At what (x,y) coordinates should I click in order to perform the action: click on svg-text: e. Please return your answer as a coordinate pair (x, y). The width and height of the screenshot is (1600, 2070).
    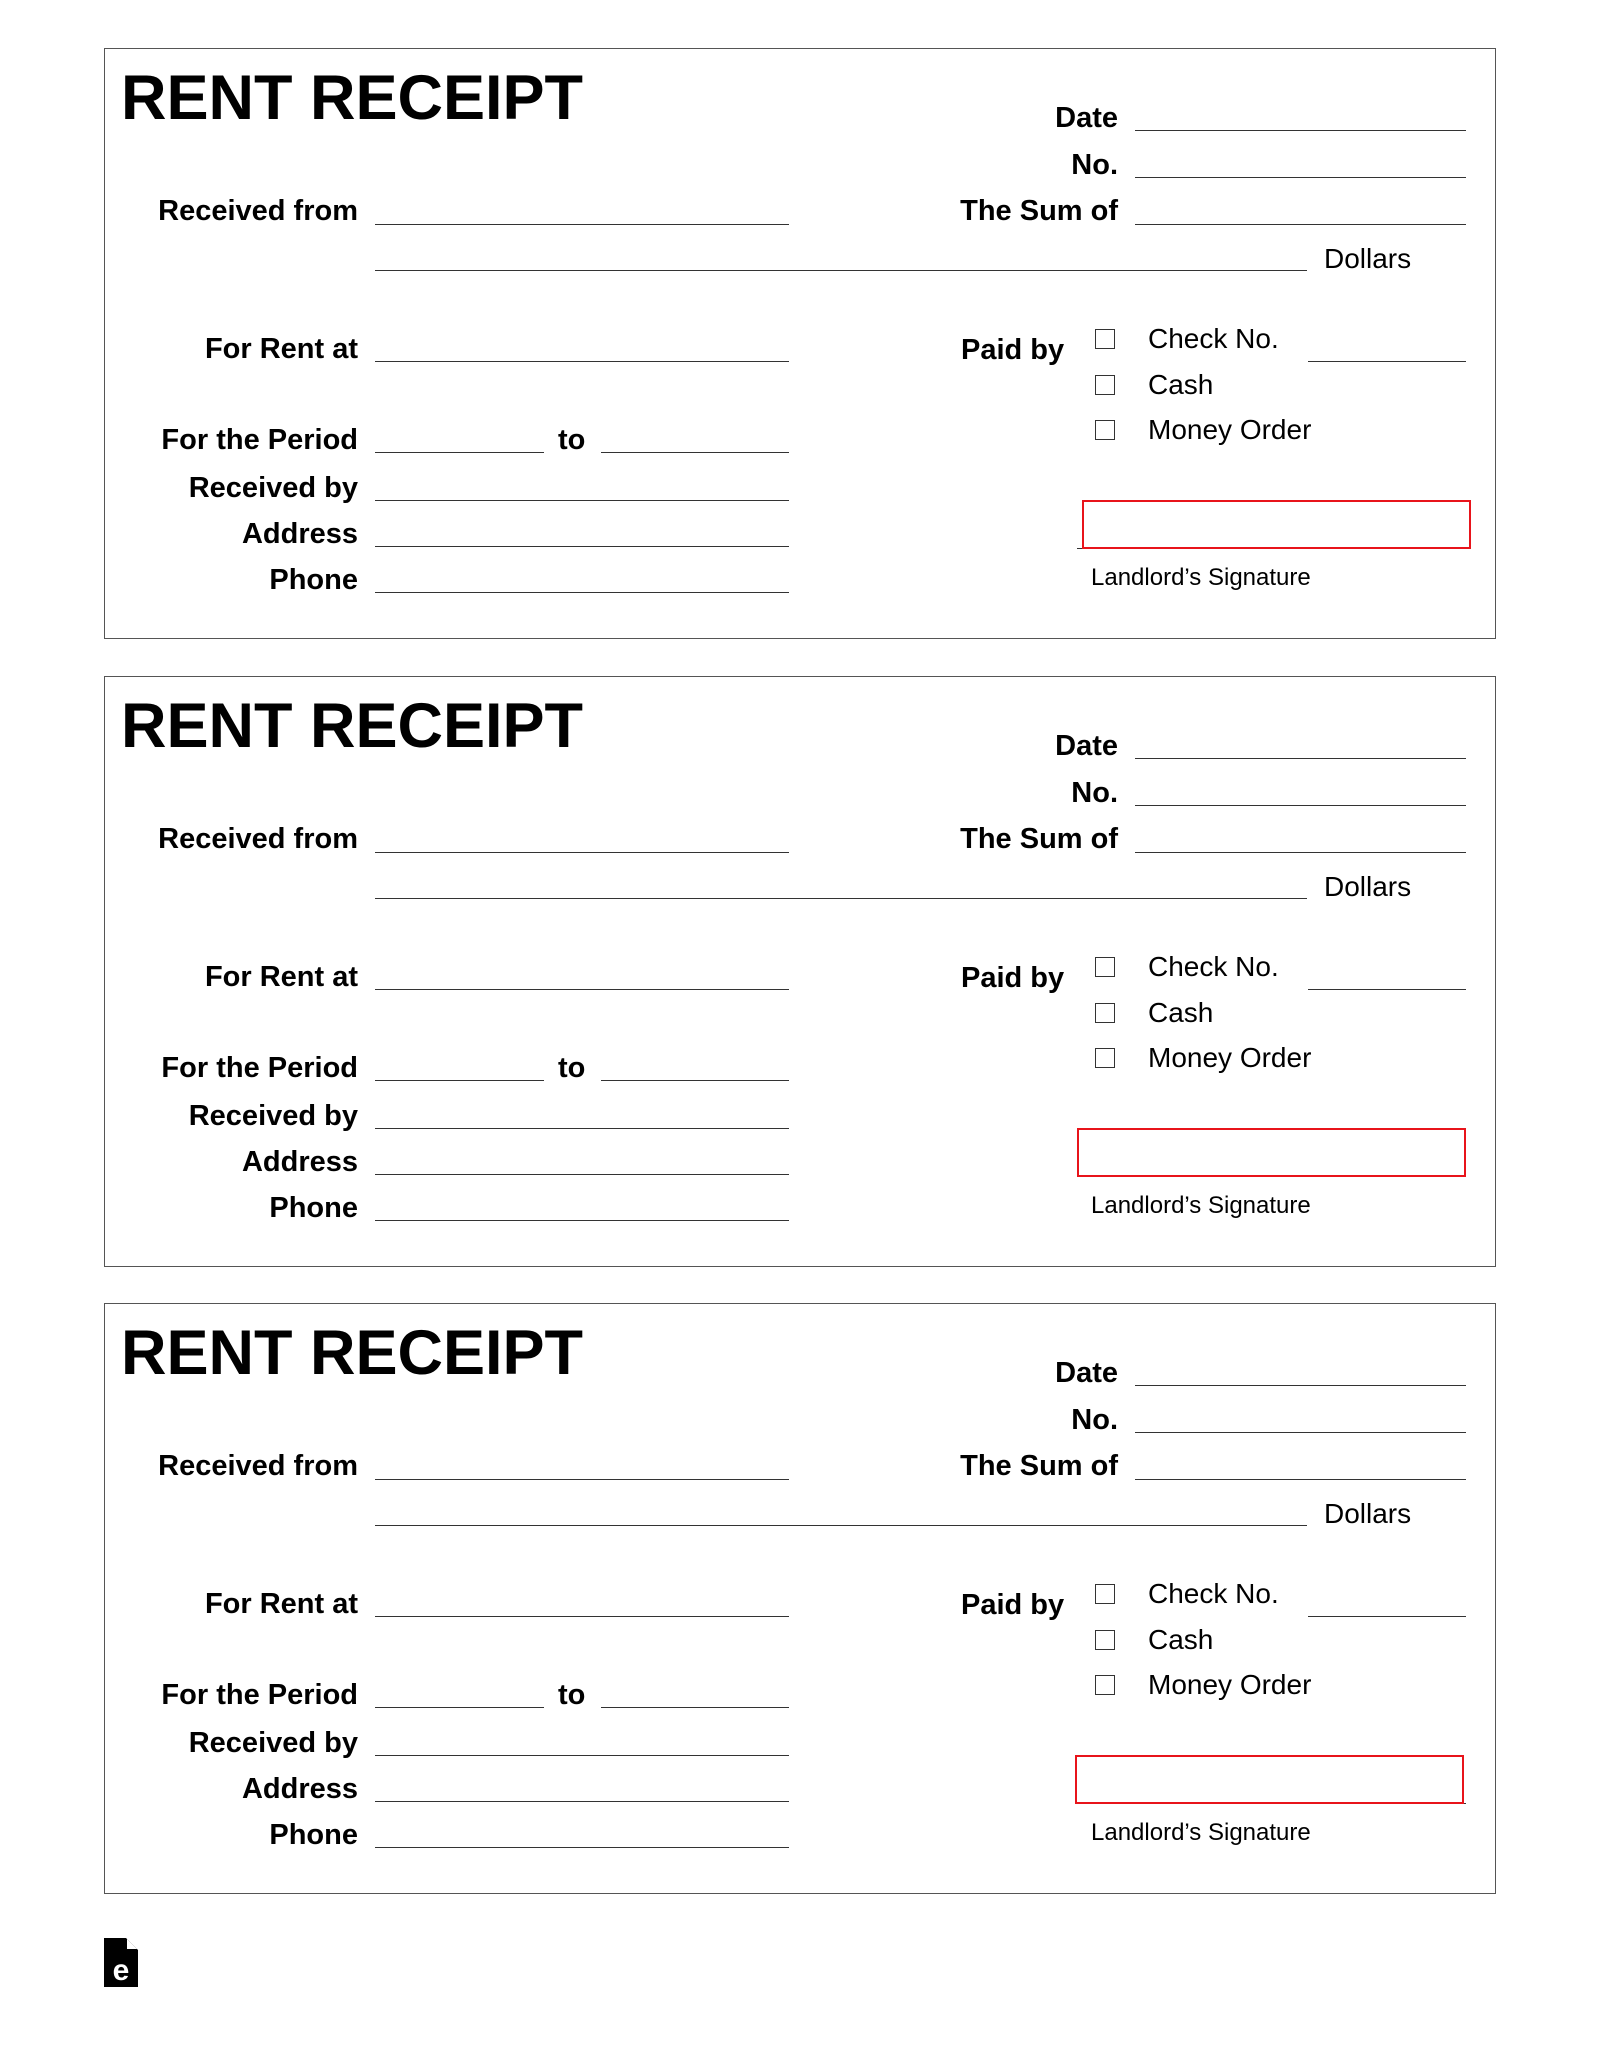
    Looking at the image, I should click on (121, 1970).